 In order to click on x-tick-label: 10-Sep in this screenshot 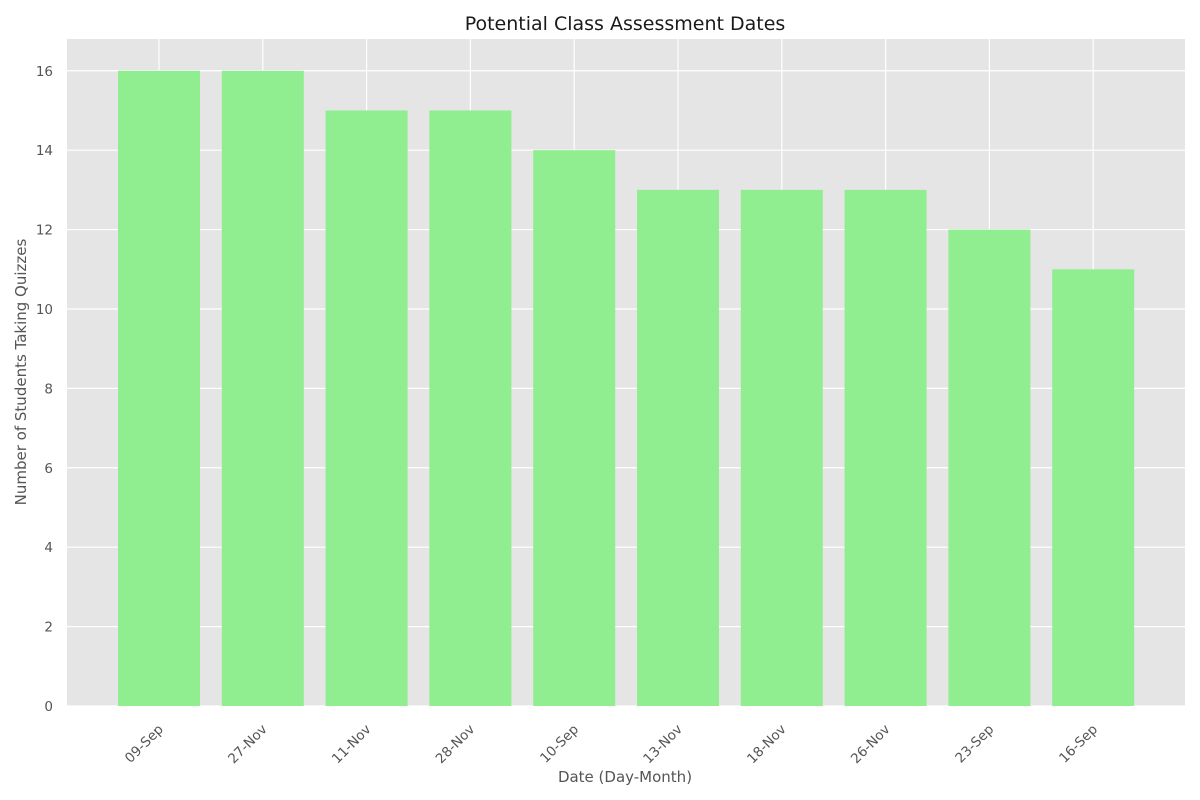, I will do `click(559, 744)`.